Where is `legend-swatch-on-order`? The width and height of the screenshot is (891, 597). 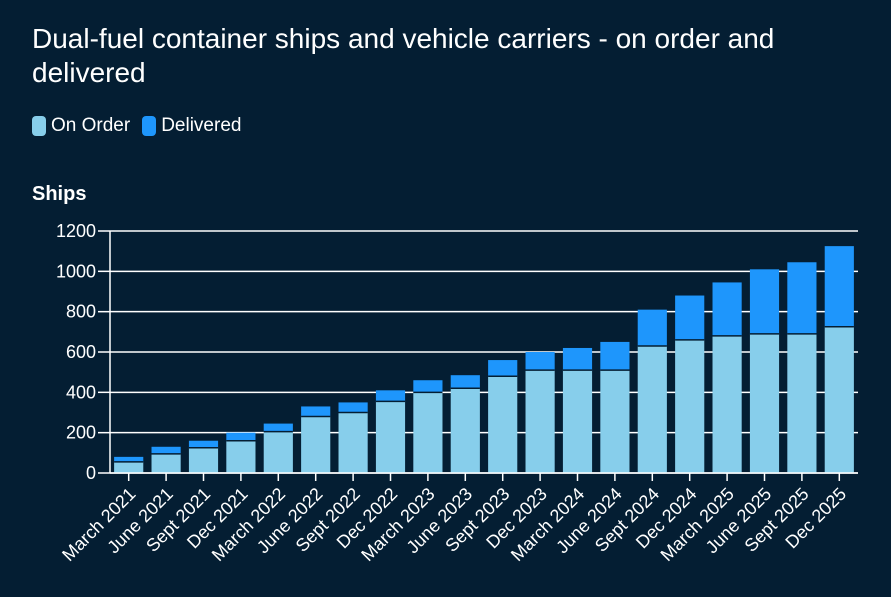
legend-swatch-on-order is located at coordinates (39, 126).